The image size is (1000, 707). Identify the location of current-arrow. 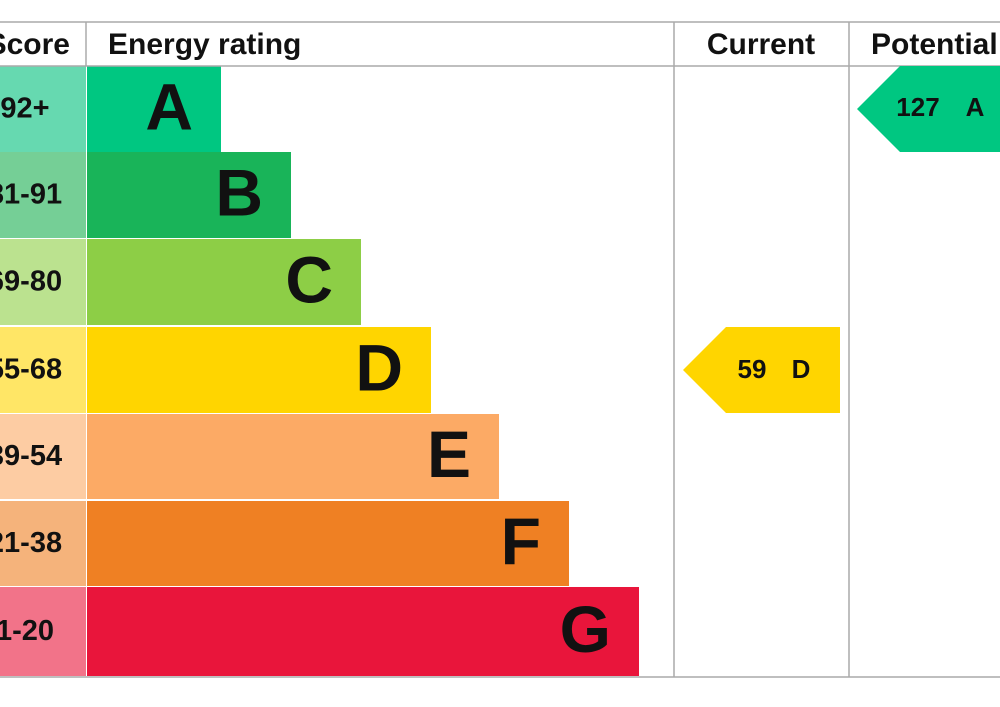
(761, 370).